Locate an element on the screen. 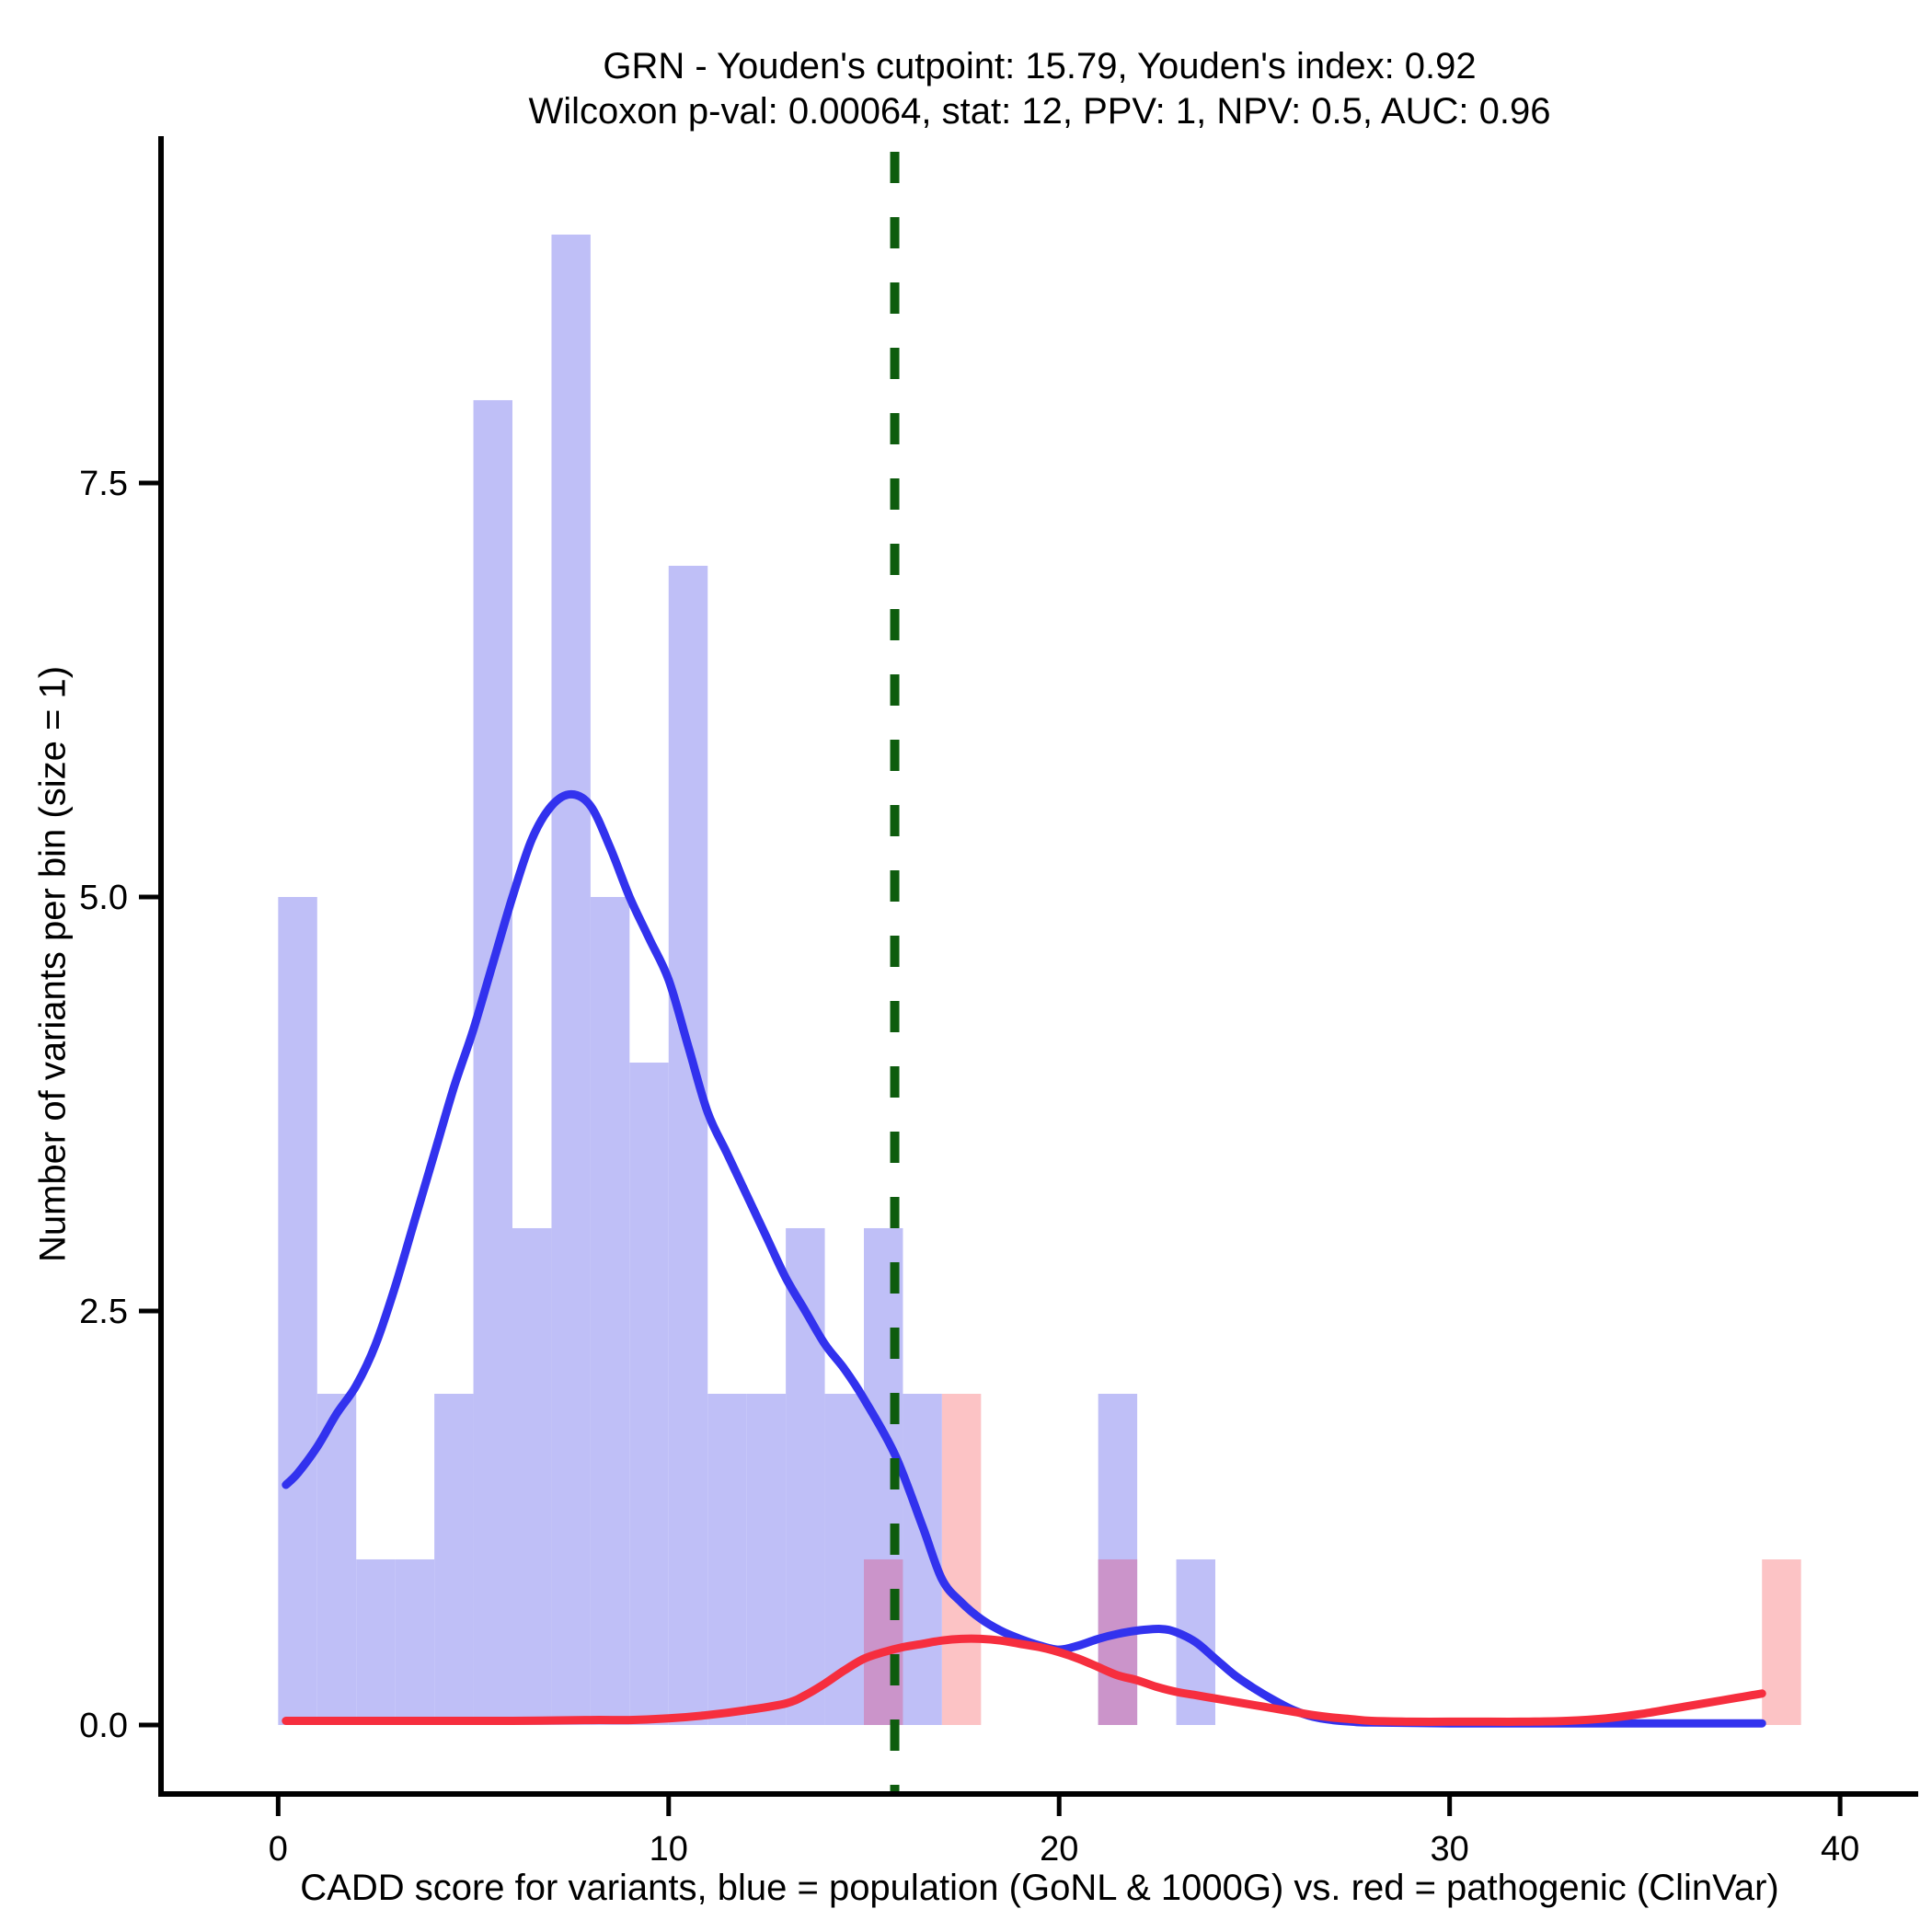 Image resolution: width=1932 pixels, height=1932 pixels. density-curve-pathogenic is located at coordinates (1024, 1680).